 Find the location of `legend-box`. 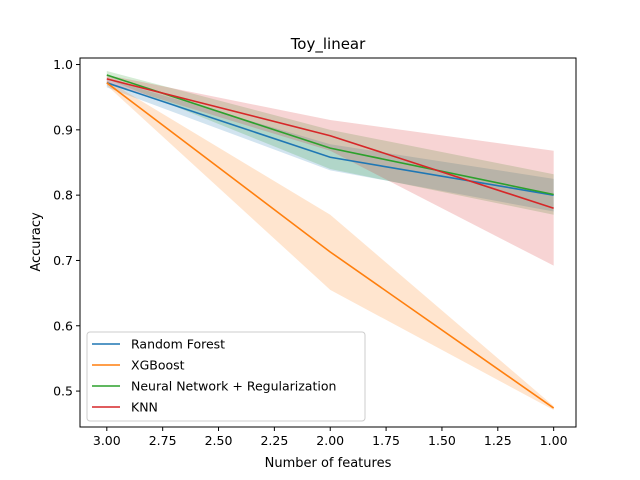

legend-box is located at coordinates (226, 376).